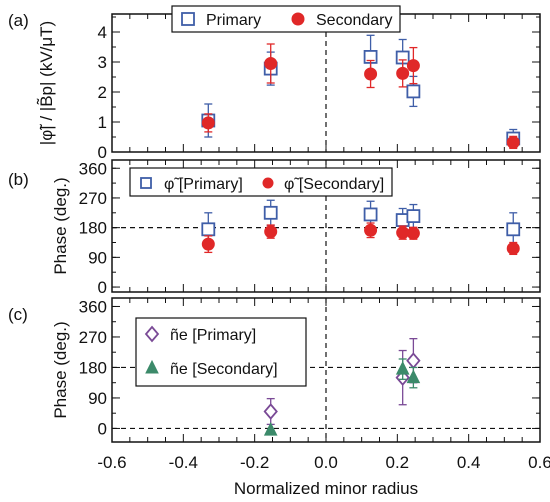 This screenshot has width=550, height=502. I want to click on panel-label: (a), so click(18, 20).